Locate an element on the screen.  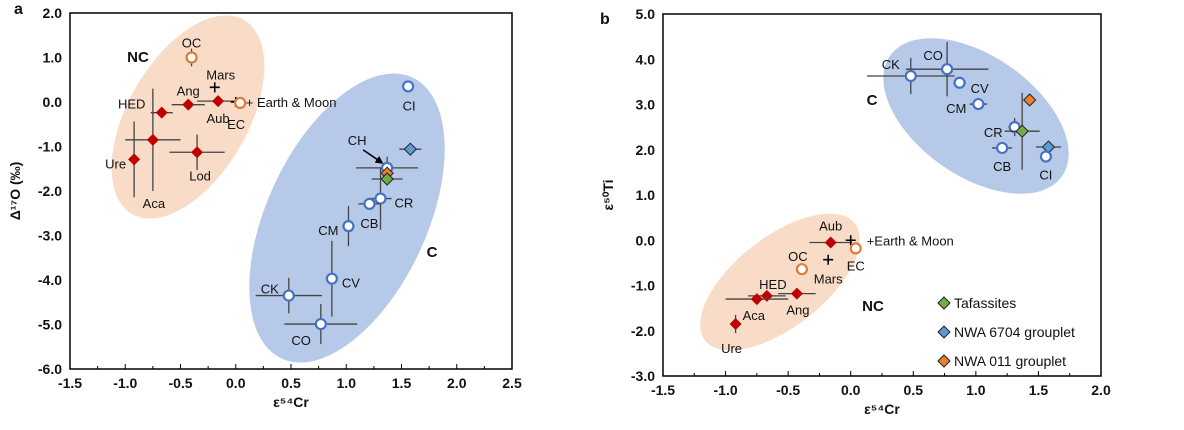
x-tick-label: 0.5 is located at coordinates (291, 383).